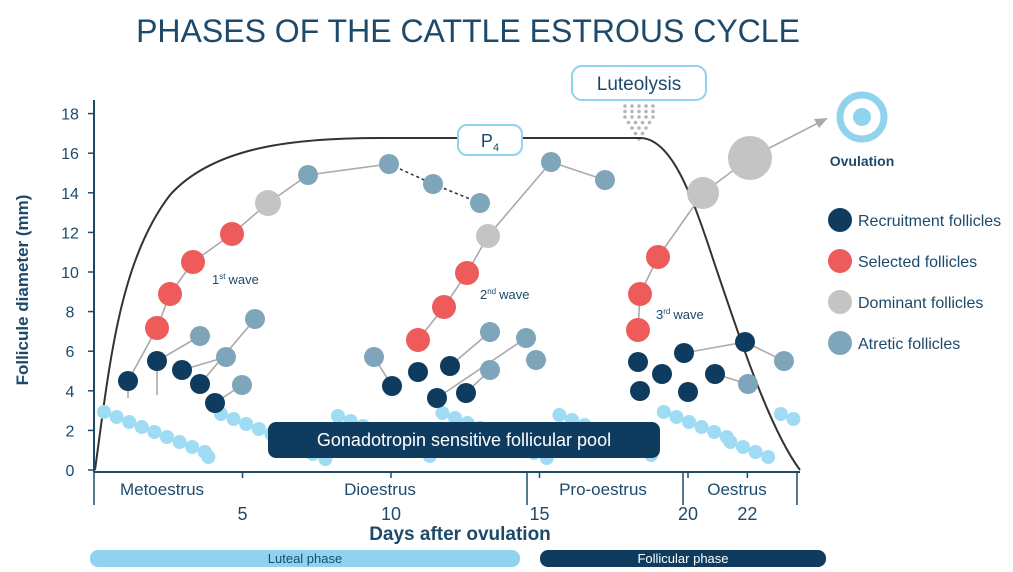 The image size is (1013, 572). What do you see at coordinates (70, 431) in the screenshot?
I see `y-tick-label: 2` at bounding box center [70, 431].